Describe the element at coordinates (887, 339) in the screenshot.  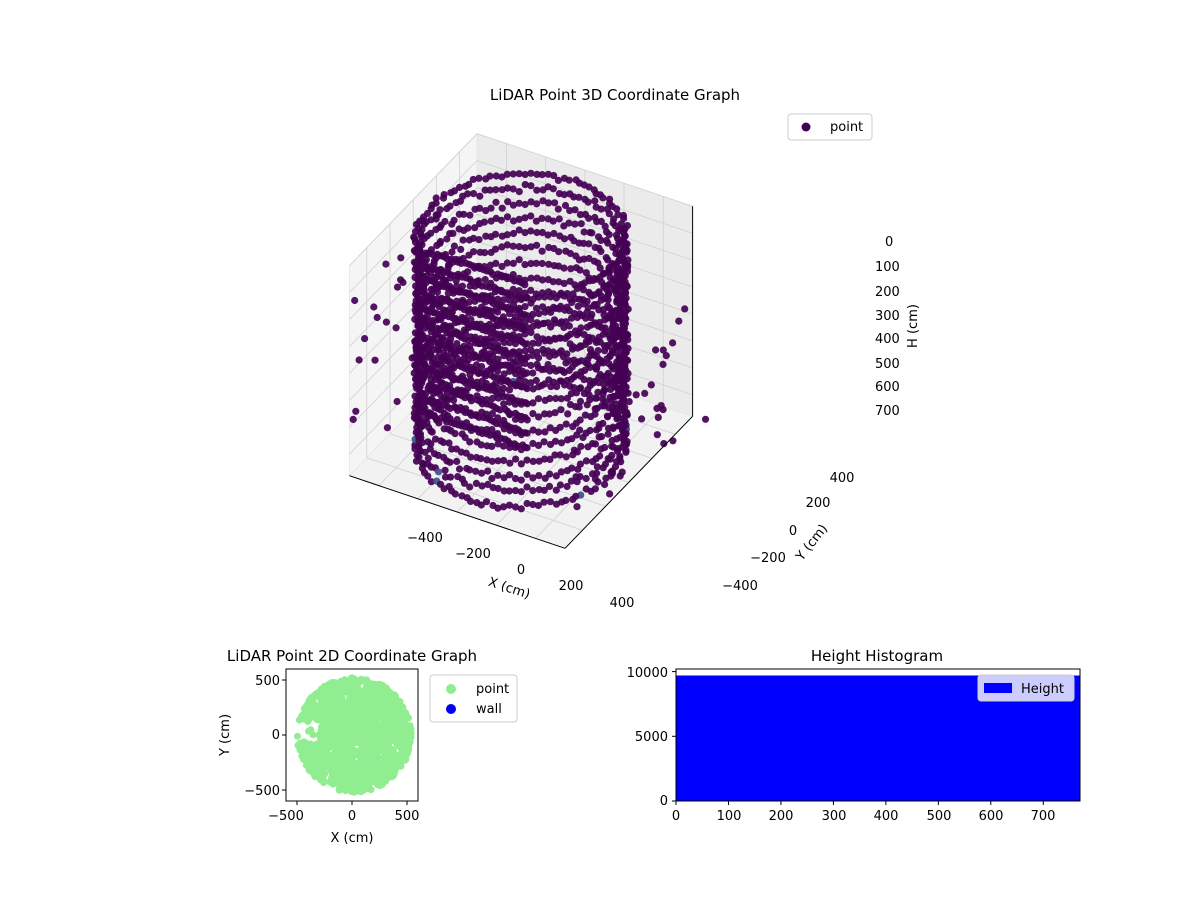
I see `z-tick-label: 400` at that location.